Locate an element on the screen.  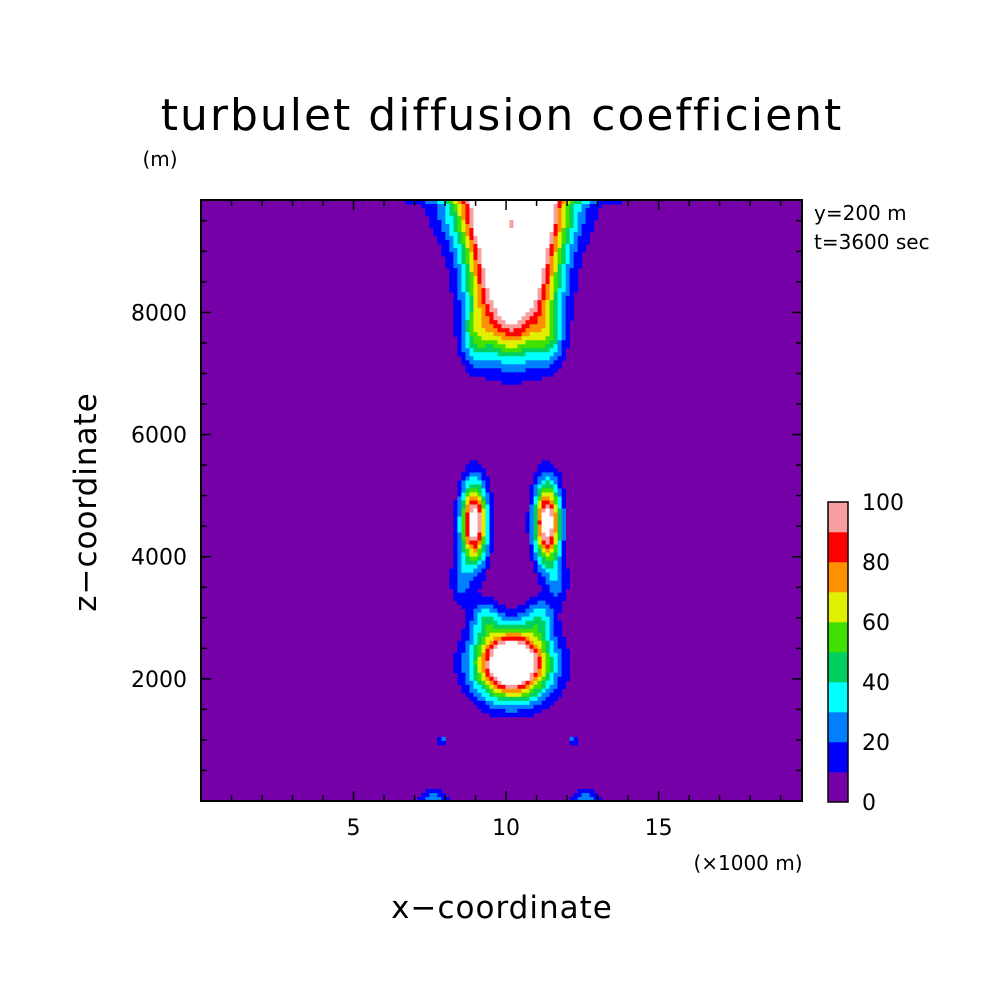
annotation-t: t=3600 sec is located at coordinates (872, 242).